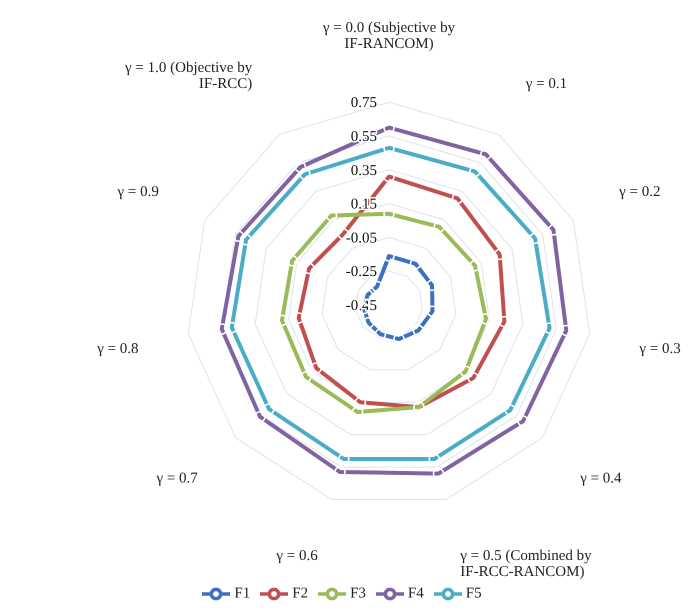 The height and width of the screenshot is (616, 694). I want to click on legend-label: F3, so click(358, 593).